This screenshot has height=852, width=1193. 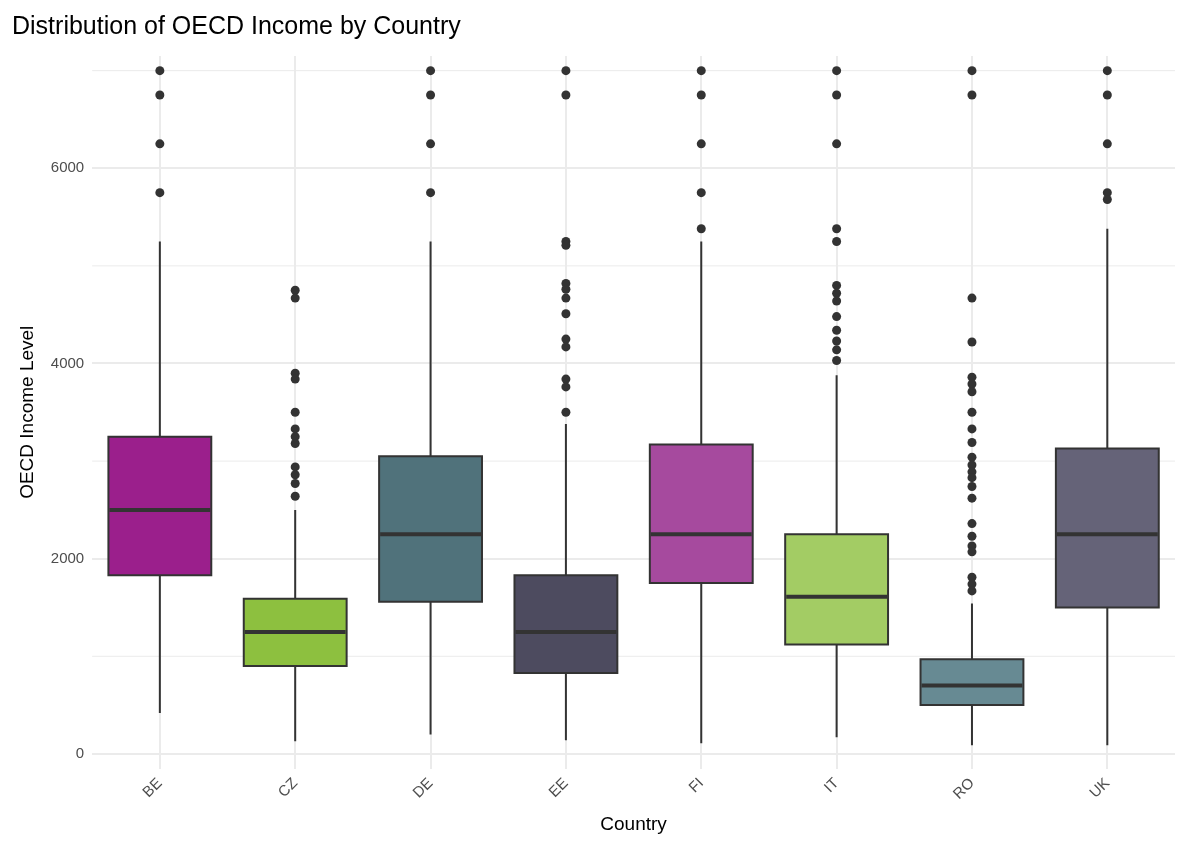 I want to click on x-tick-label: EE, so click(x=557, y=787).